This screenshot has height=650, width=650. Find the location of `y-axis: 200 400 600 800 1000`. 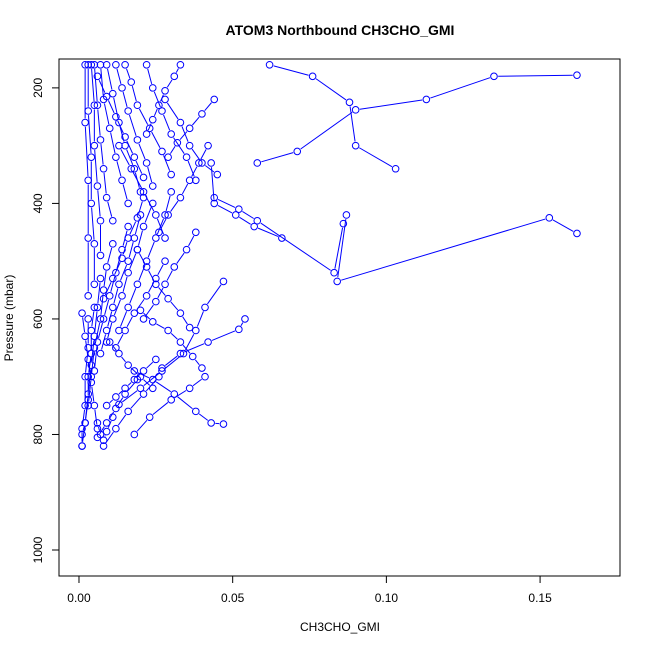

y-axis: 200 400 600 800 1000 is located at coordinates (45, 320).